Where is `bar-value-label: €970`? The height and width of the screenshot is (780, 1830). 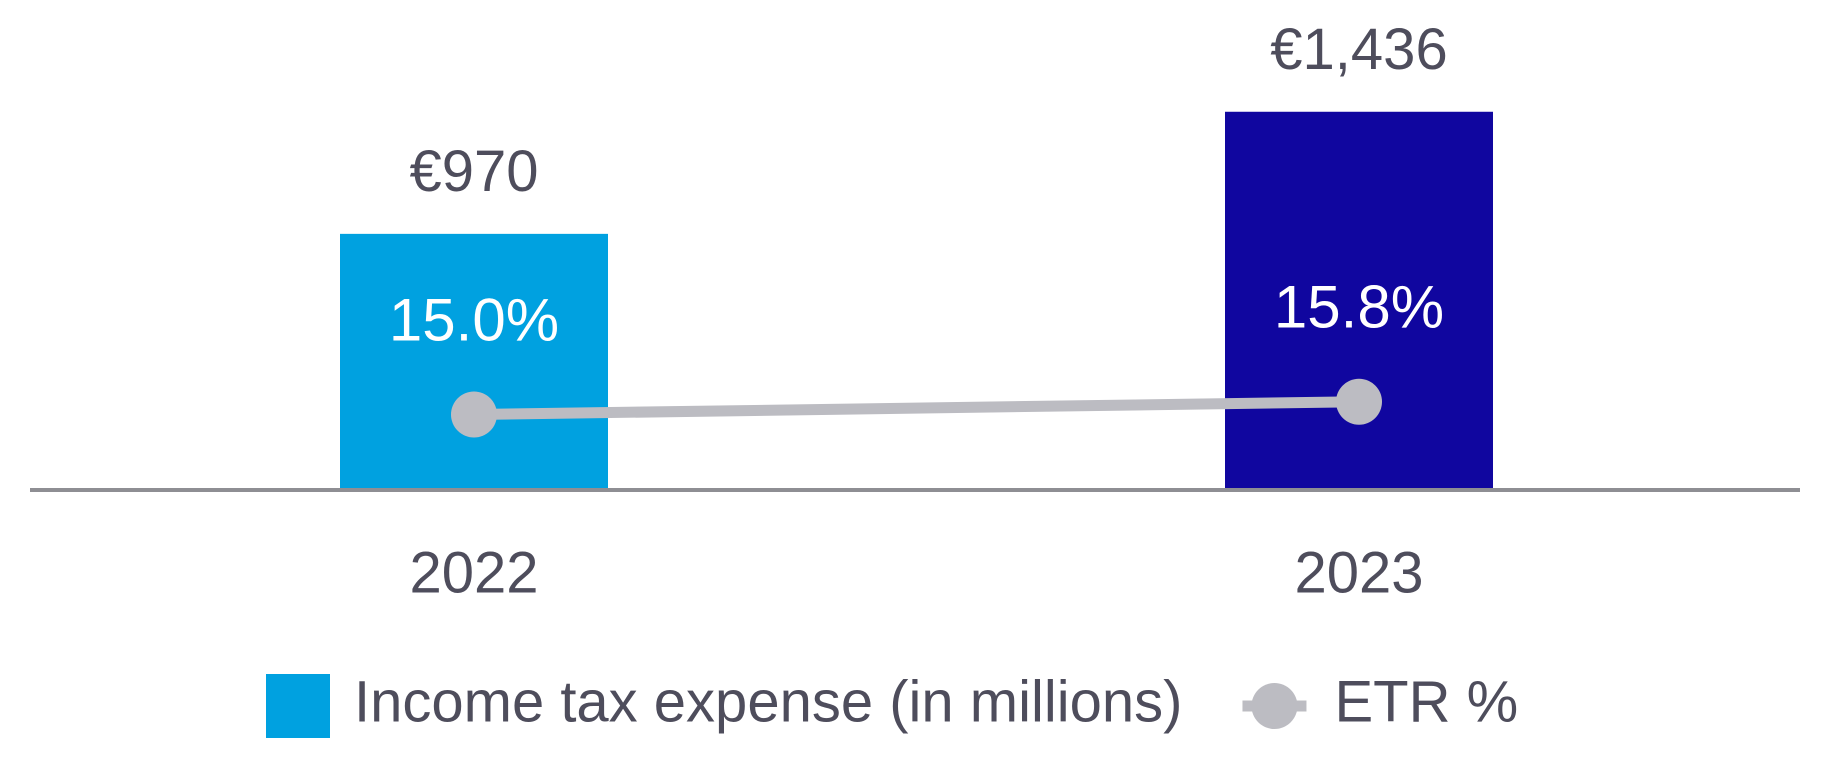
bar-value-label: €970 is located at coordinates (473, 171).